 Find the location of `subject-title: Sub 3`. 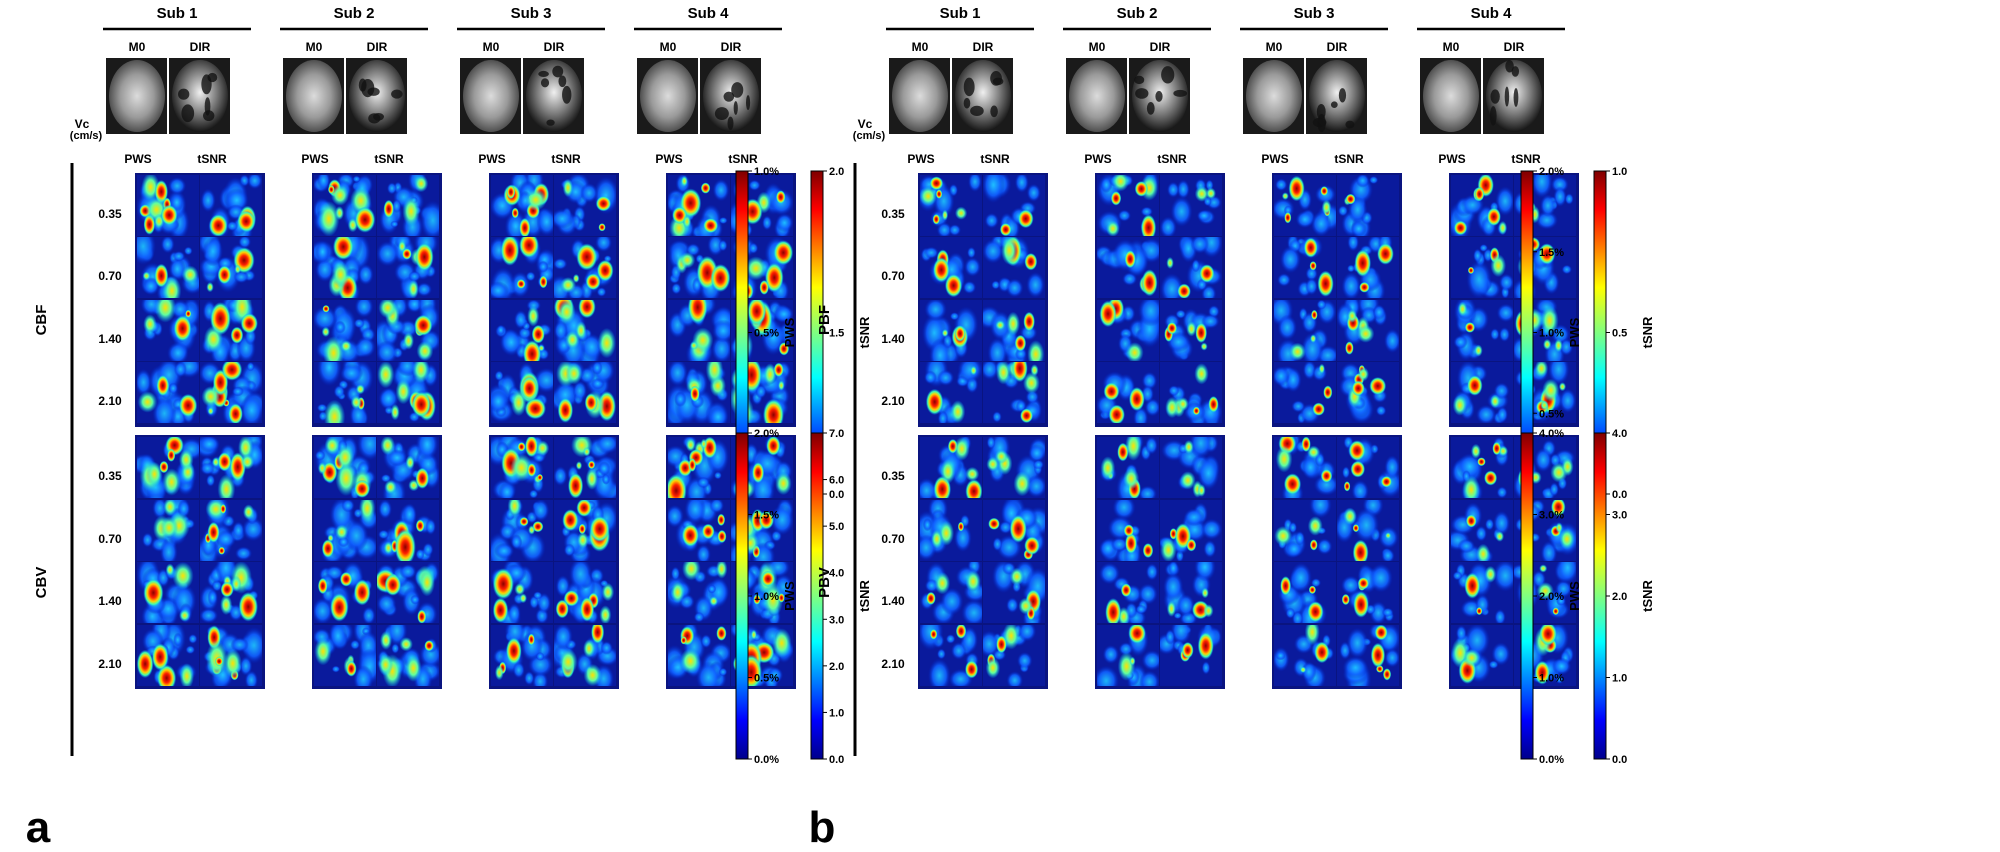

subject-title: Sub 3 is located at coordinates (1314, 13).